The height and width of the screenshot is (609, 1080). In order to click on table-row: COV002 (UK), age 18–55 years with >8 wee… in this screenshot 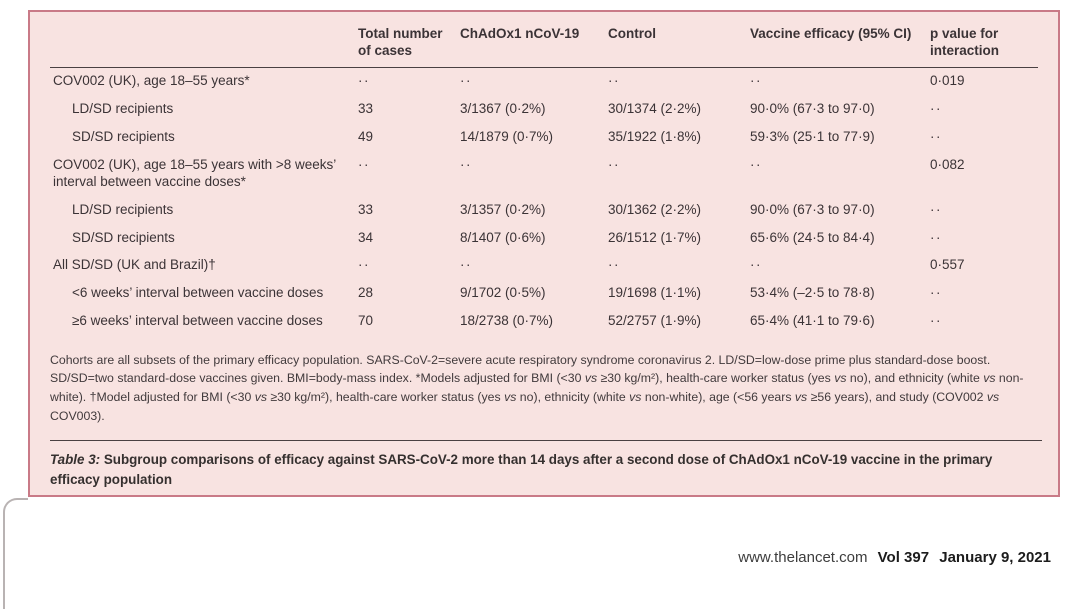, I will do `click(544, 173)`.